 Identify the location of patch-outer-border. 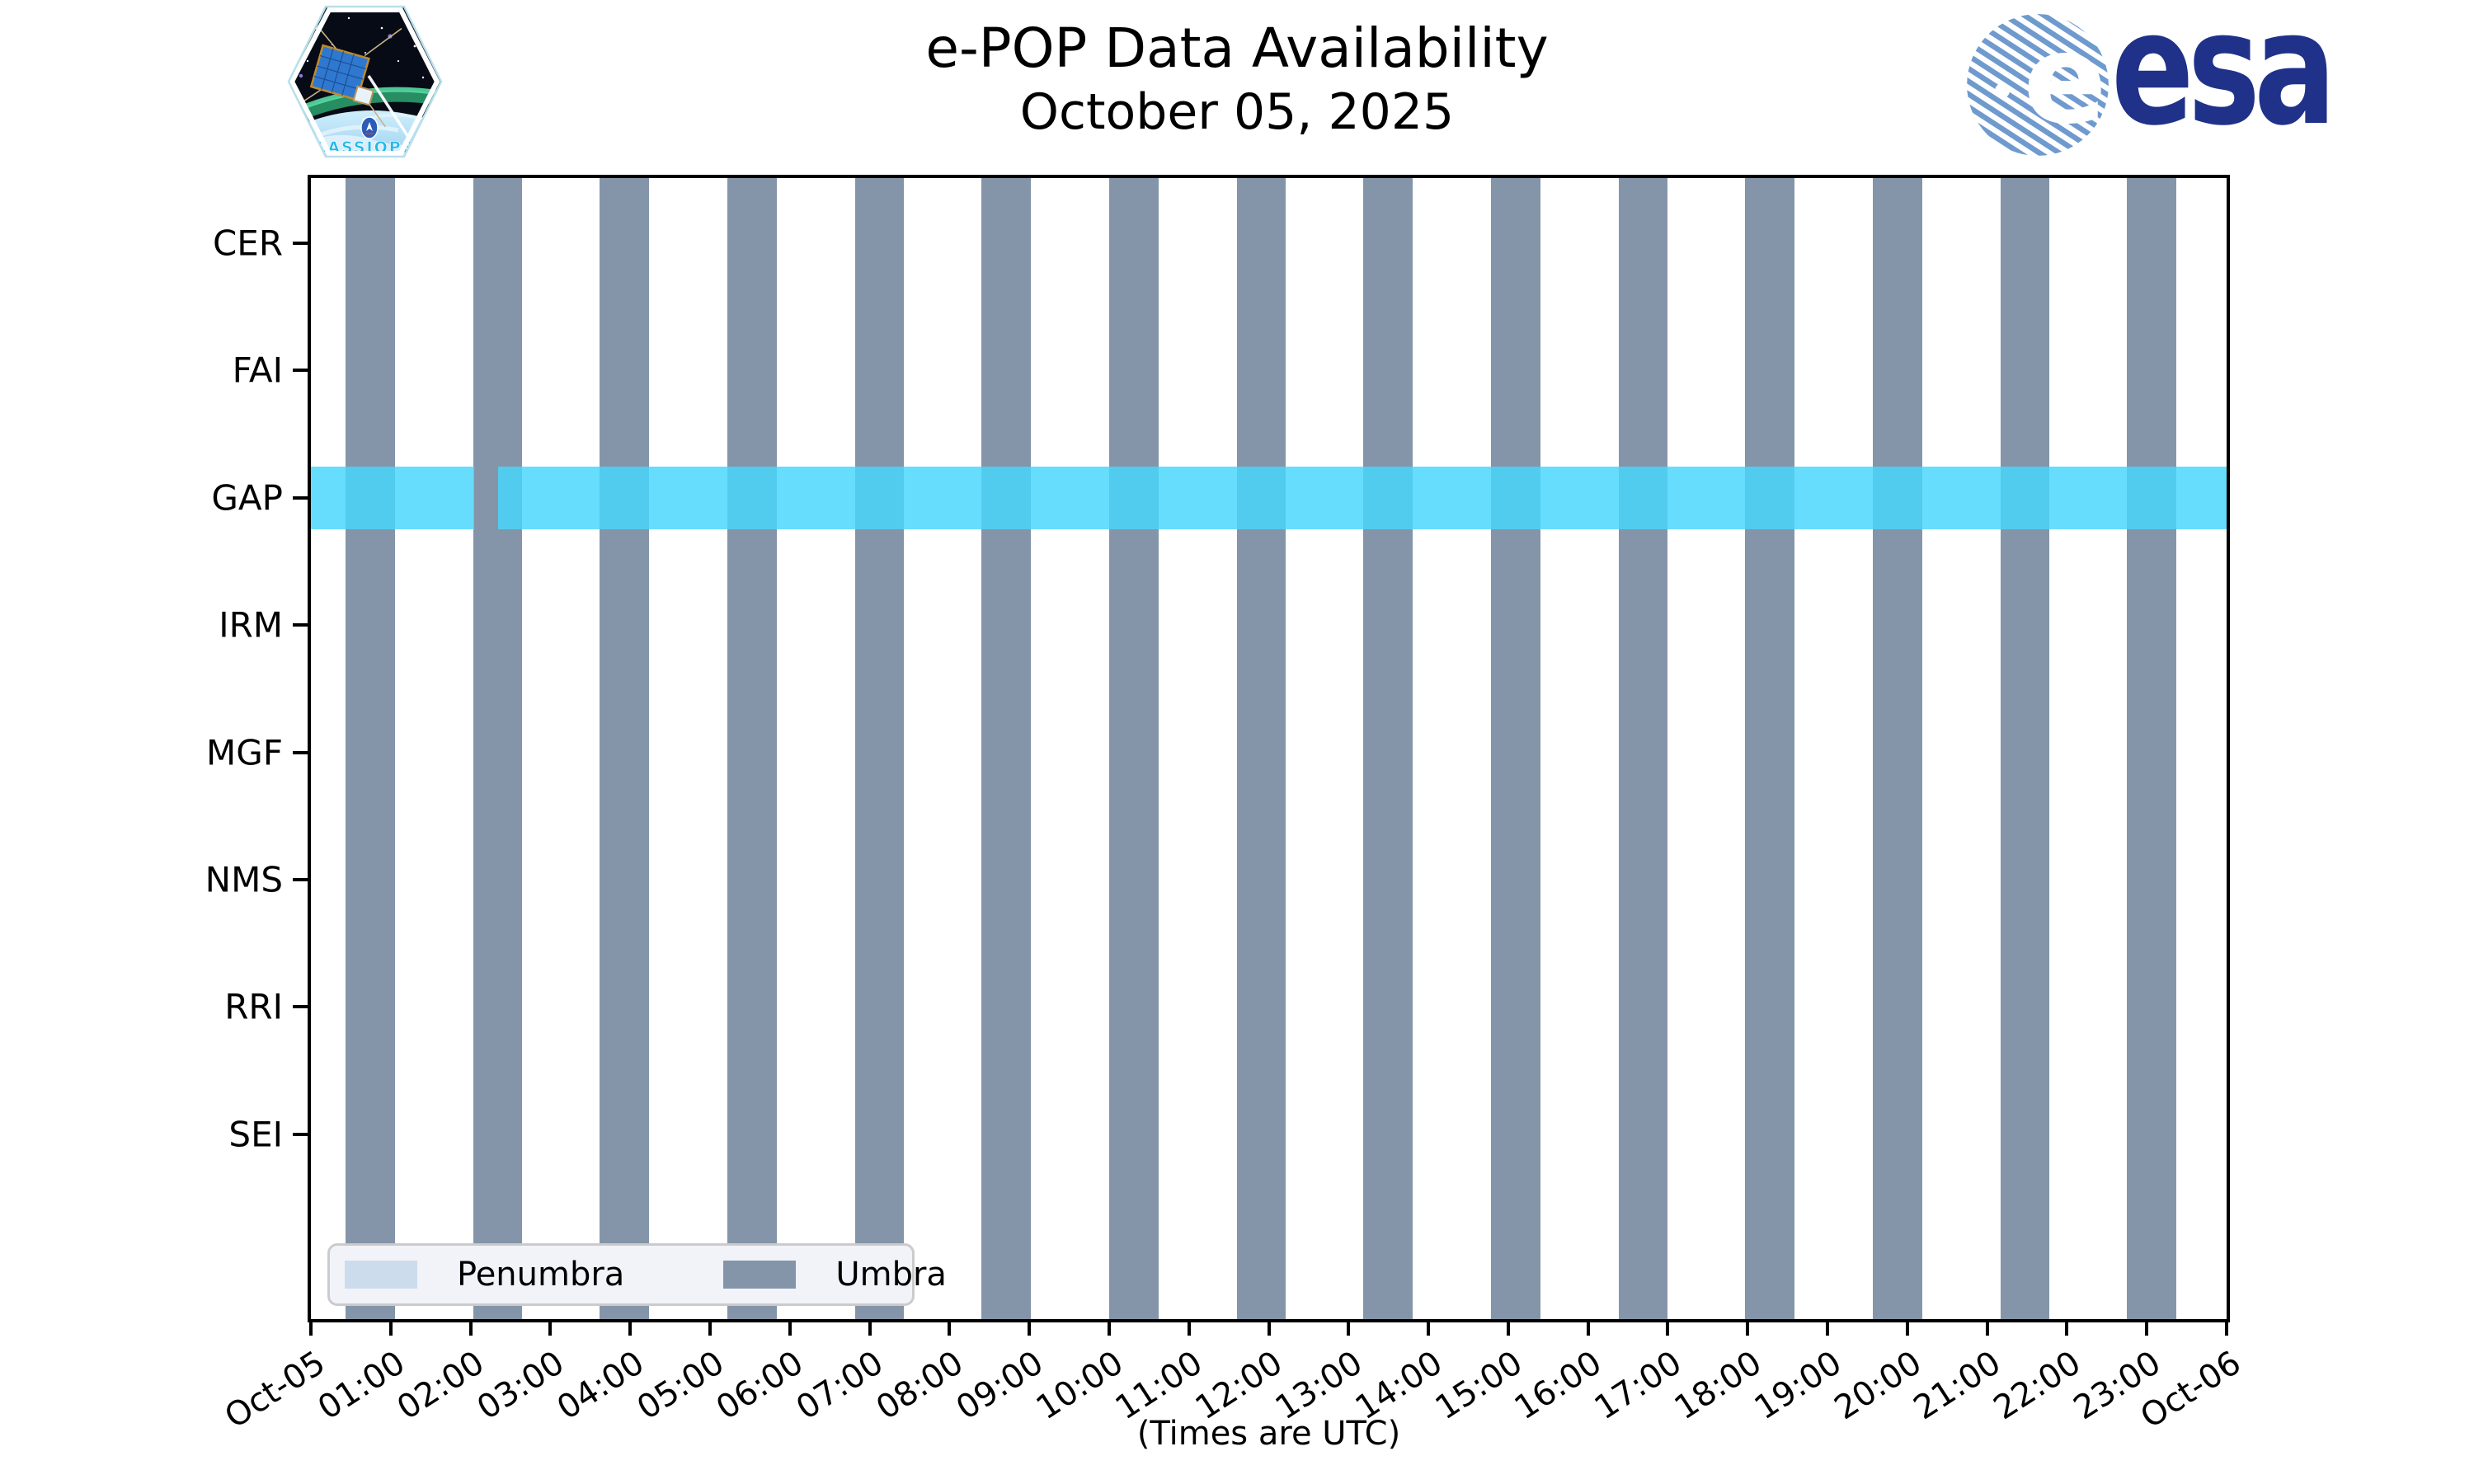
(365, 81).